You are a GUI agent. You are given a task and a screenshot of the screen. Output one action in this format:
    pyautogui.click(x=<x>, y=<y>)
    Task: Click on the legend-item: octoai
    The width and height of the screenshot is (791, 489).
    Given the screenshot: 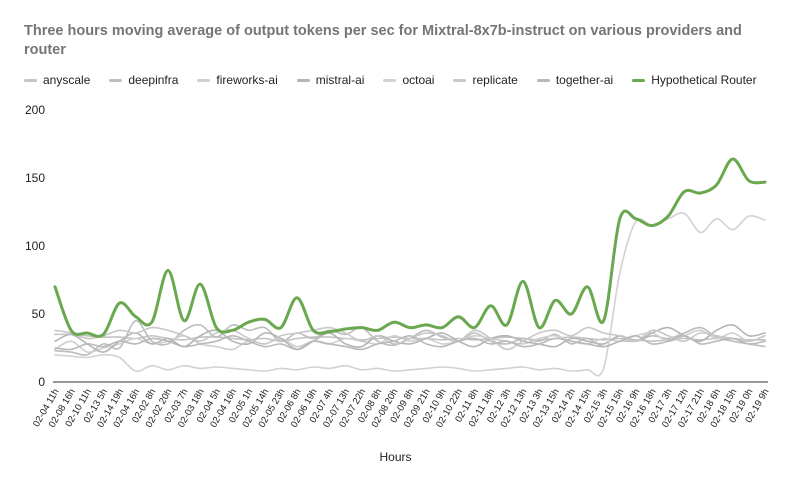 What is the action you would take?
    pyautogui.click(x=408, y=80)
    